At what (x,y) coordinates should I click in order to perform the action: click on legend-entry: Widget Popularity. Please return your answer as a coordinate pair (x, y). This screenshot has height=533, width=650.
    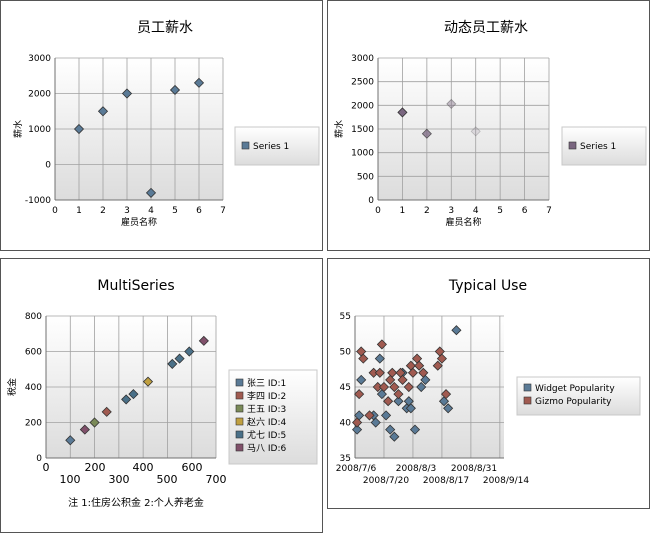
    Looking at the image, I should click on (575, 389).